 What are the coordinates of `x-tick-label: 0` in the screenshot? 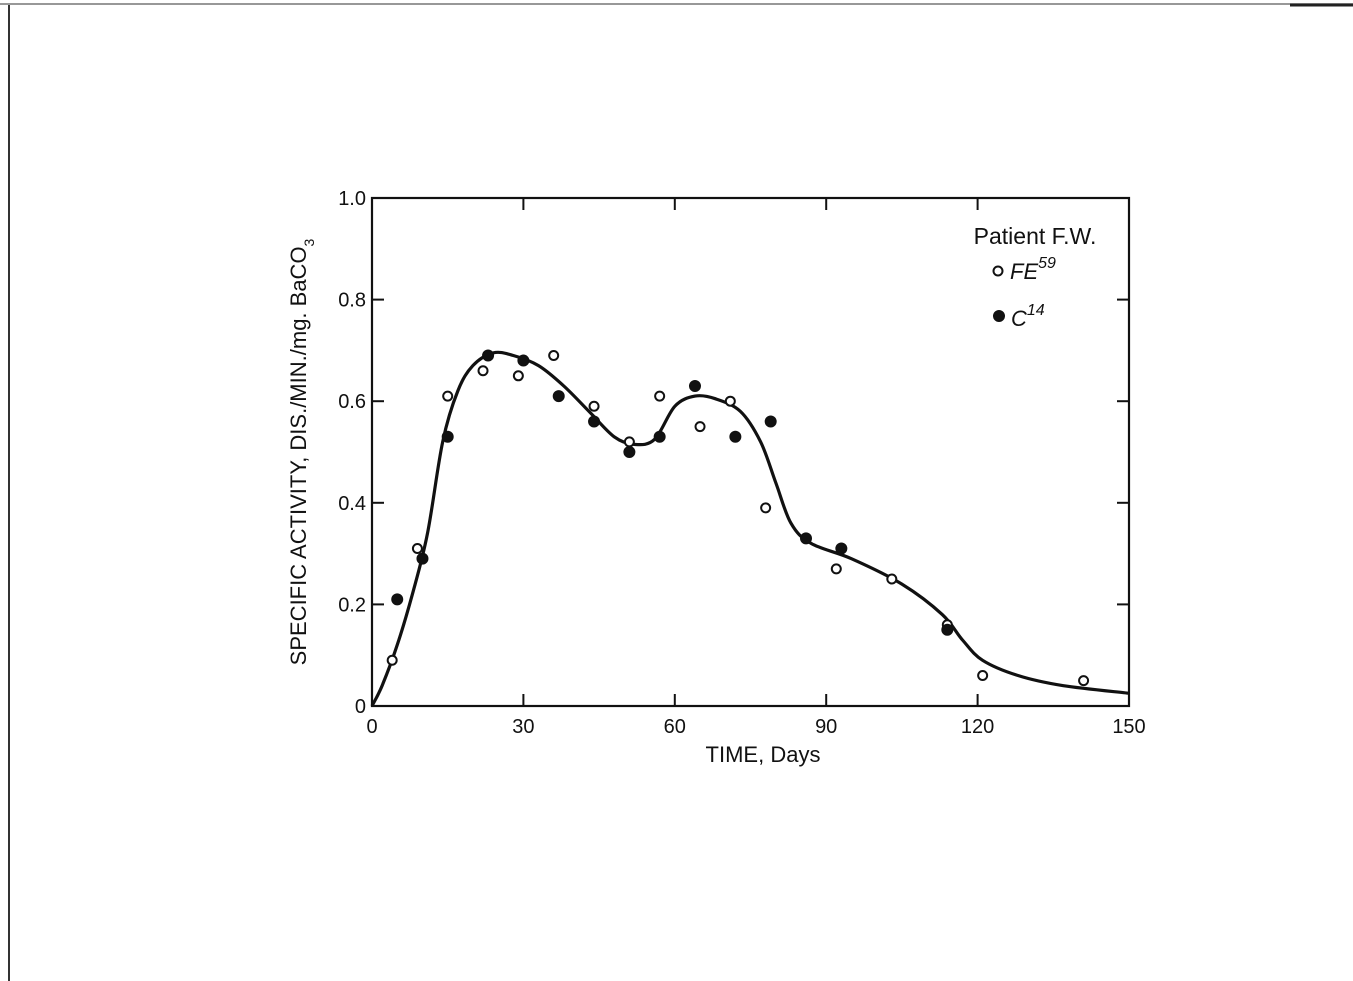 It's located at (371, 727).